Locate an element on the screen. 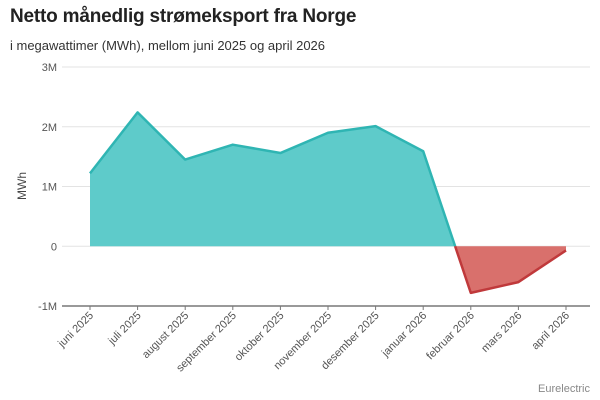  y-tick-label: 1M is located at coordinates (49, 188).